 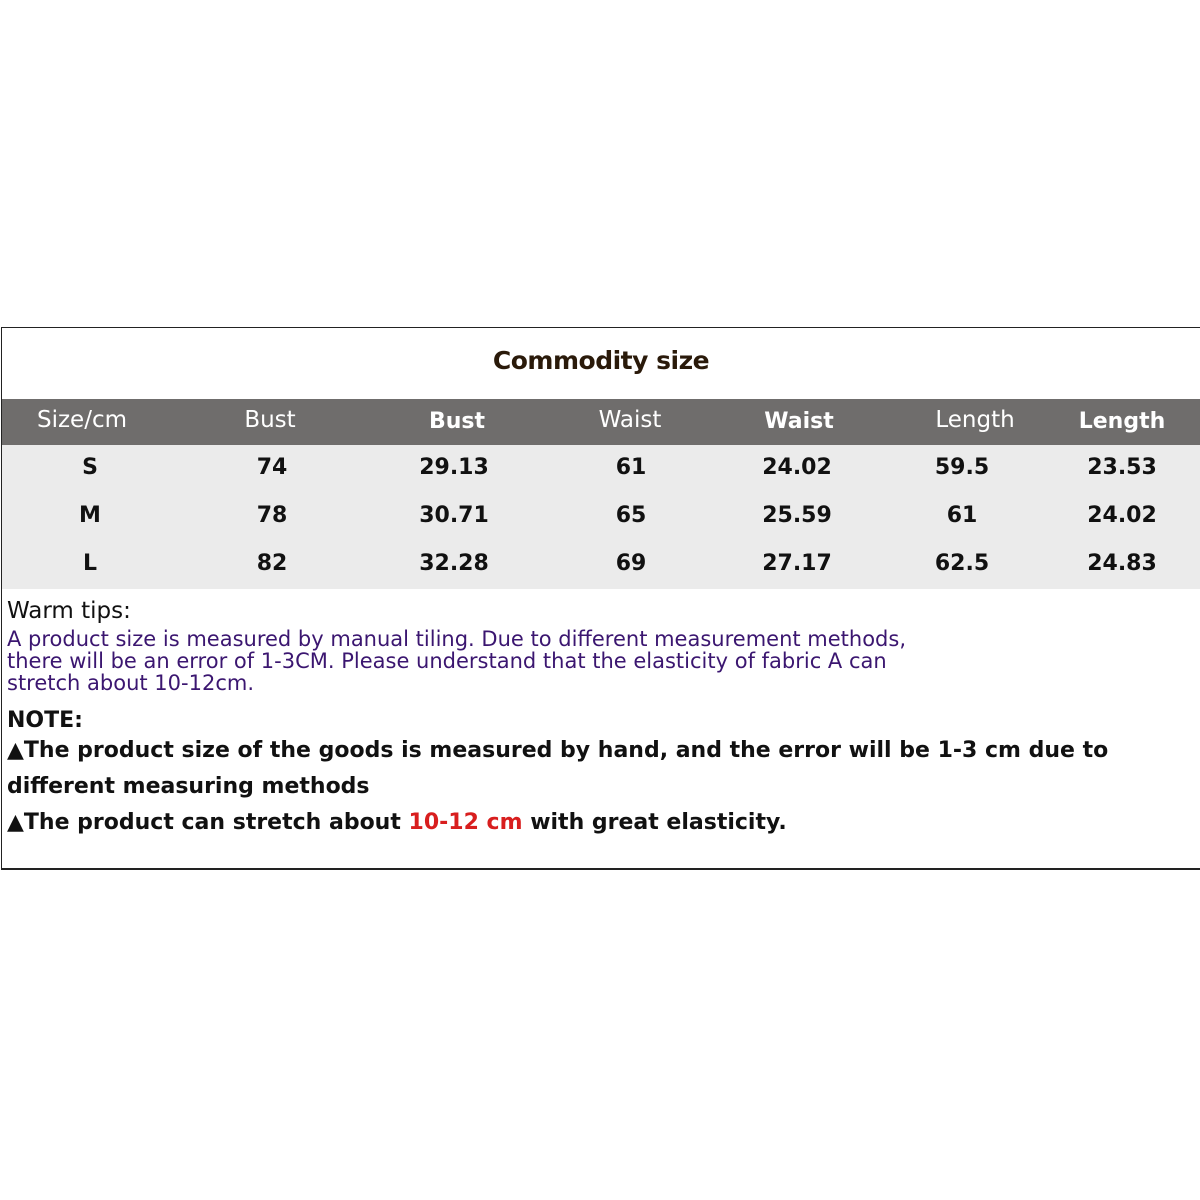 I want to click on cell: 32.28, so click(x=454, y=563).